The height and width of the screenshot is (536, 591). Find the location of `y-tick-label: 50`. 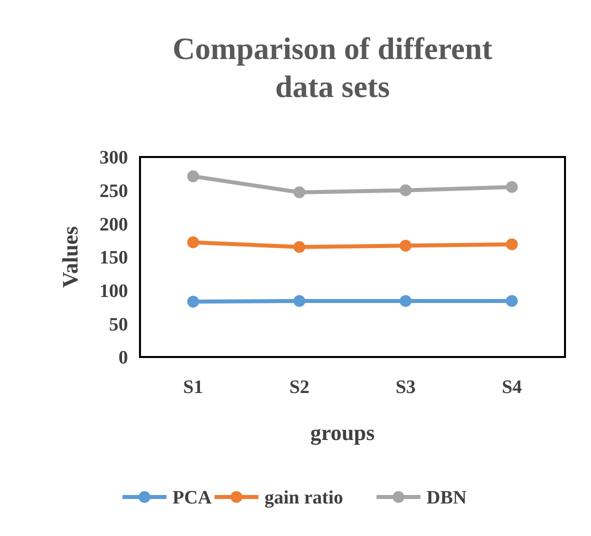

y-tick-label: 50 is located at coordinates (118, 325).